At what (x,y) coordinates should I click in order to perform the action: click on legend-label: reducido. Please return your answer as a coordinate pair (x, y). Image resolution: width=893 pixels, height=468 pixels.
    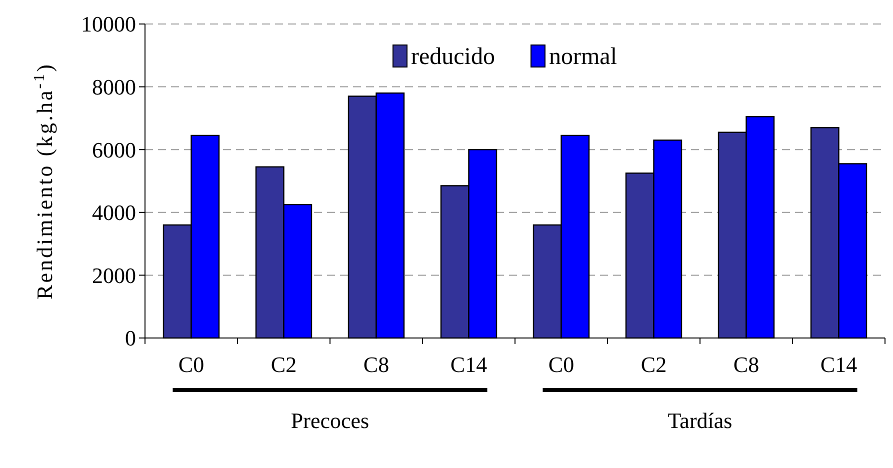
    Looking at the image, I should click on (453, 57).